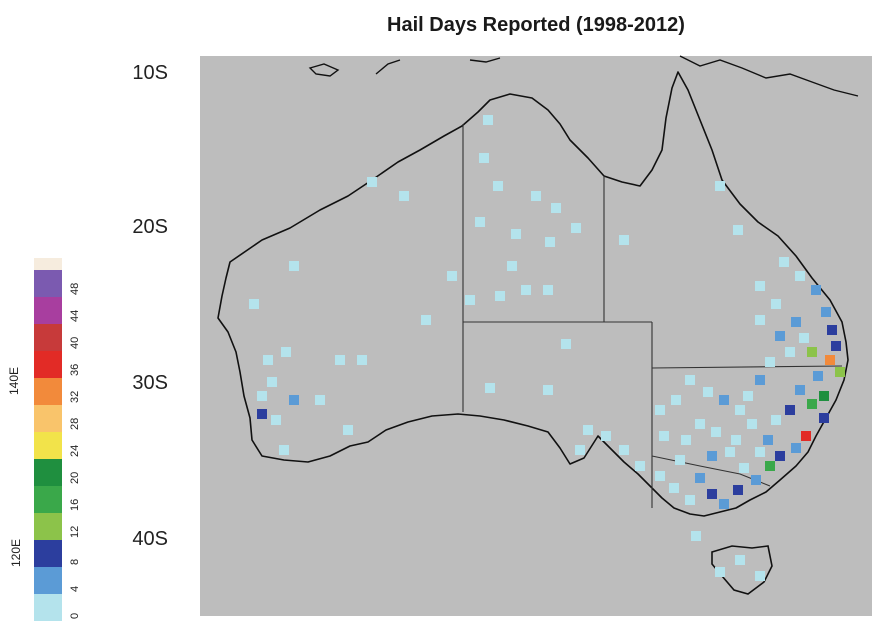 Image resolution: width=886 pixels, height=630 pixels. Describe the element at coordinates (747, 367) in the screenshot. I see `qld-nsw-border` at that location.